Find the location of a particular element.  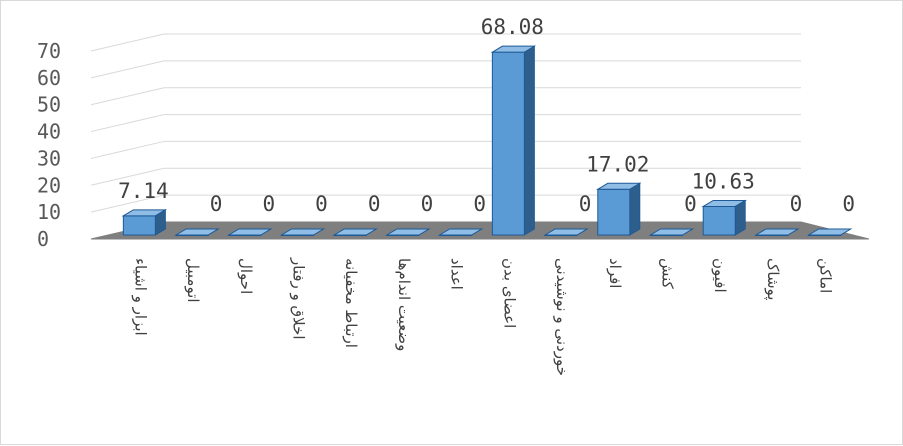

category-label: ارتباط مخفیانه is located at coordinates (351, 303).